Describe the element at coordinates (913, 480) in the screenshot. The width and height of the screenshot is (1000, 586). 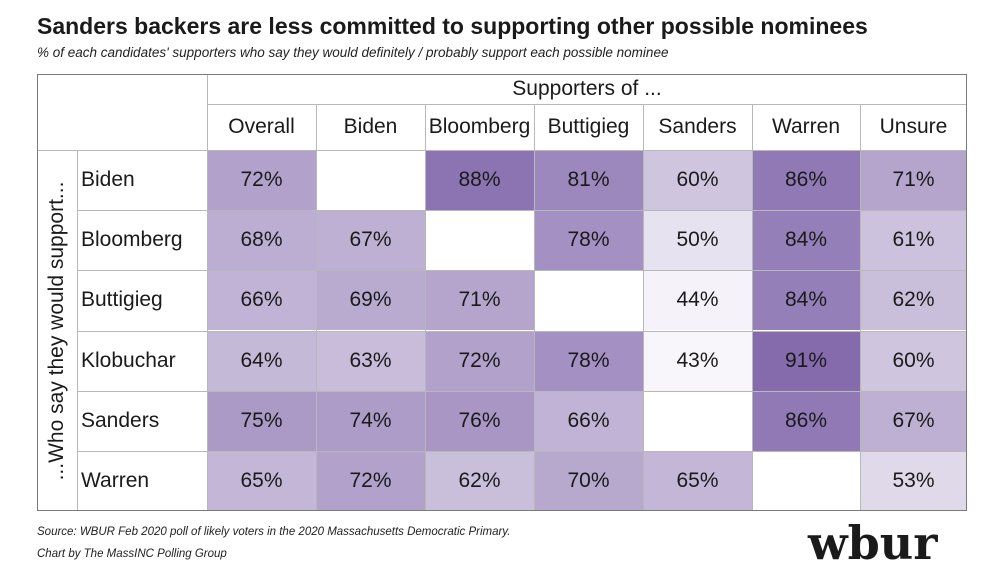
I see `heatmap-cell: 53%` at that location.